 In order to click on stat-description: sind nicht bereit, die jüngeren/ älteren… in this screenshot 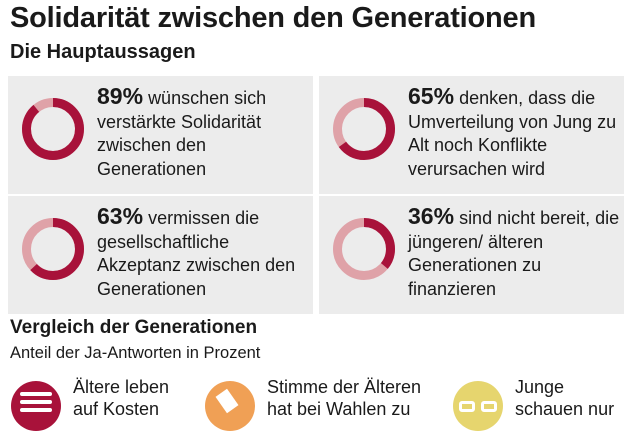, I will do `click(514, 253)`.